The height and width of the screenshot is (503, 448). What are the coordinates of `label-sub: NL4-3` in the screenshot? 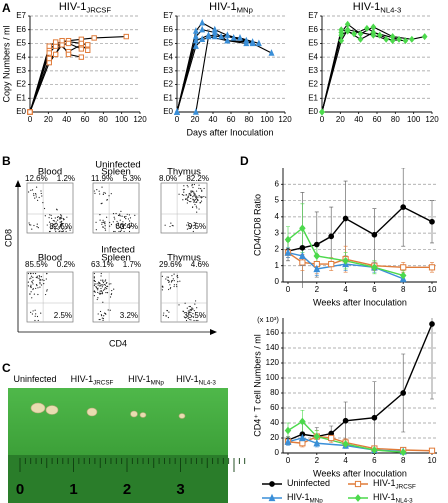 It's located at (208, 382).